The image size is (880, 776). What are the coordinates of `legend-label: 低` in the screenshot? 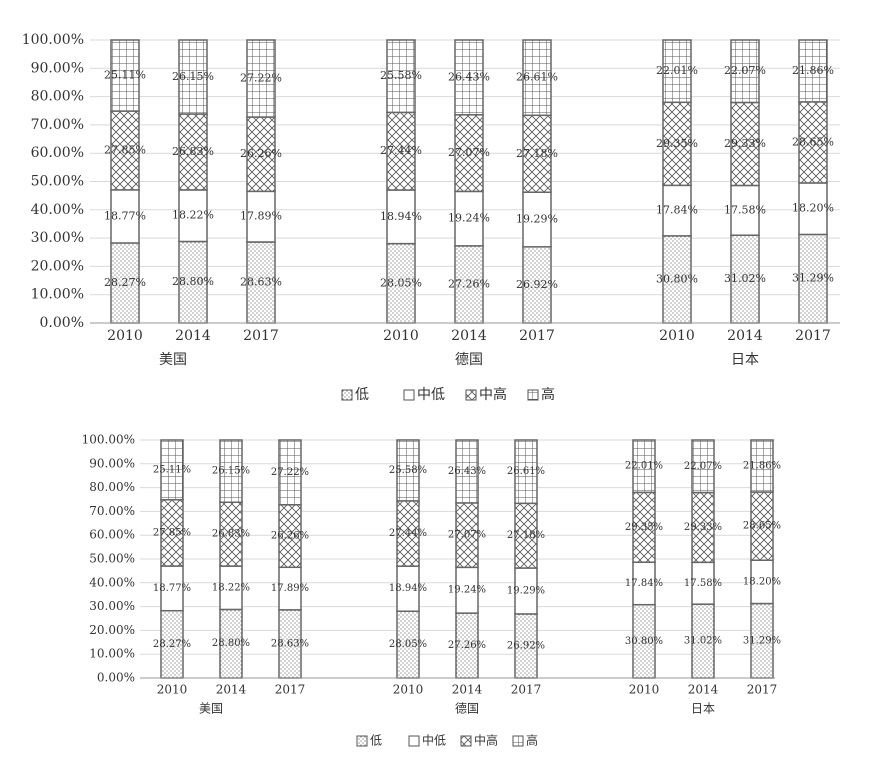 It's located at (376, 741).